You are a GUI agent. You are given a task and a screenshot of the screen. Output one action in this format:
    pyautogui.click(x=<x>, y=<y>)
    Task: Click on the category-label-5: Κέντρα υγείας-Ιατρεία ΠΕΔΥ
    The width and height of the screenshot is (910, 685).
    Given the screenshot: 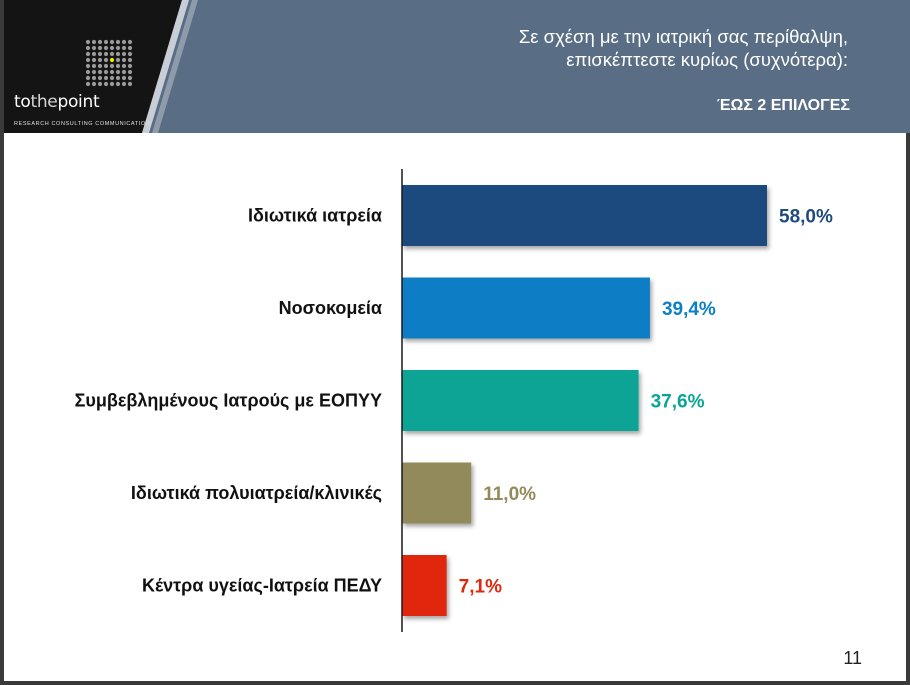 What is the action you would take?
    pyautogui.click(x=262, y=586)
    